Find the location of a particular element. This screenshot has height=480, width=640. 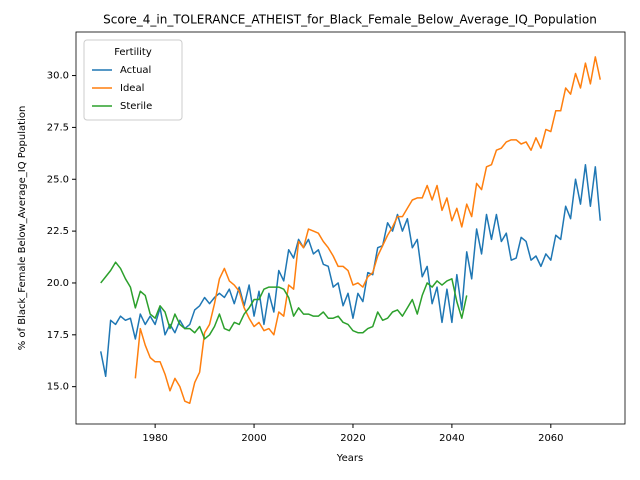

x-tick-label: 1980 is located at coordinates (154, 438).